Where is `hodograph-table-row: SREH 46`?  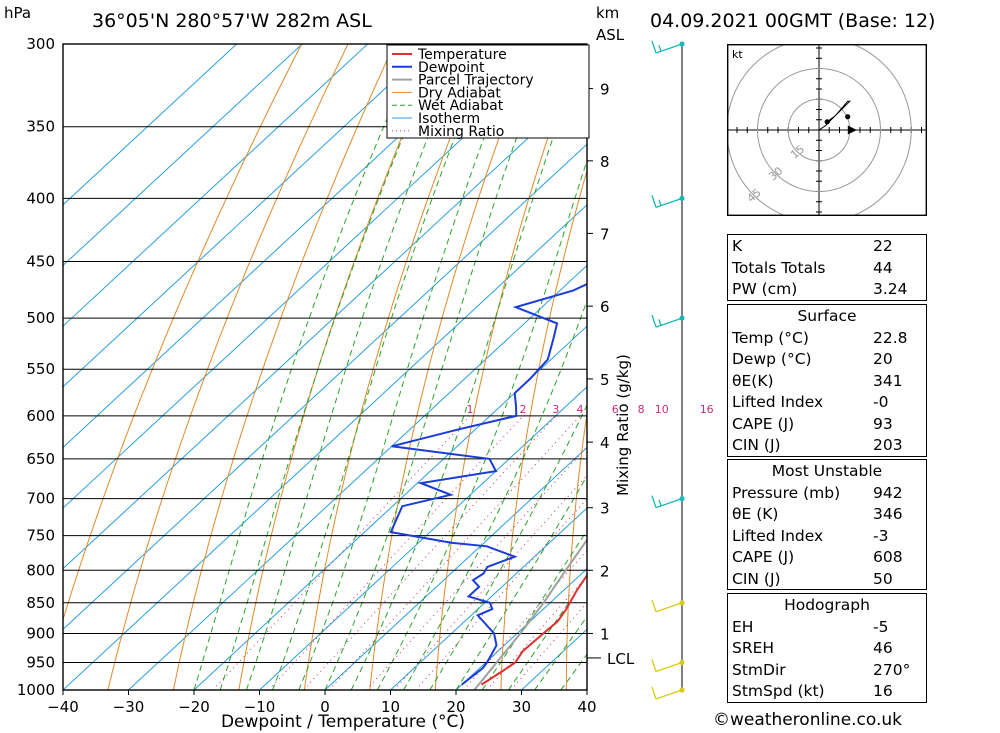
hodograph-table-row: SREH 46 is located at coordinates (827, 648).